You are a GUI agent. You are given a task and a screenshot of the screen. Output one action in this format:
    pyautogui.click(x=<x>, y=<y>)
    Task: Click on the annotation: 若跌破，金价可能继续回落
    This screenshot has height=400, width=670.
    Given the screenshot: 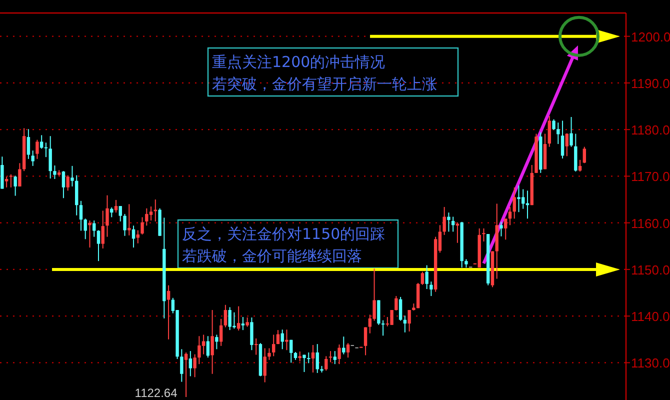 What is the action you would take?
    pyautogui.click(x=272, y=256)
    